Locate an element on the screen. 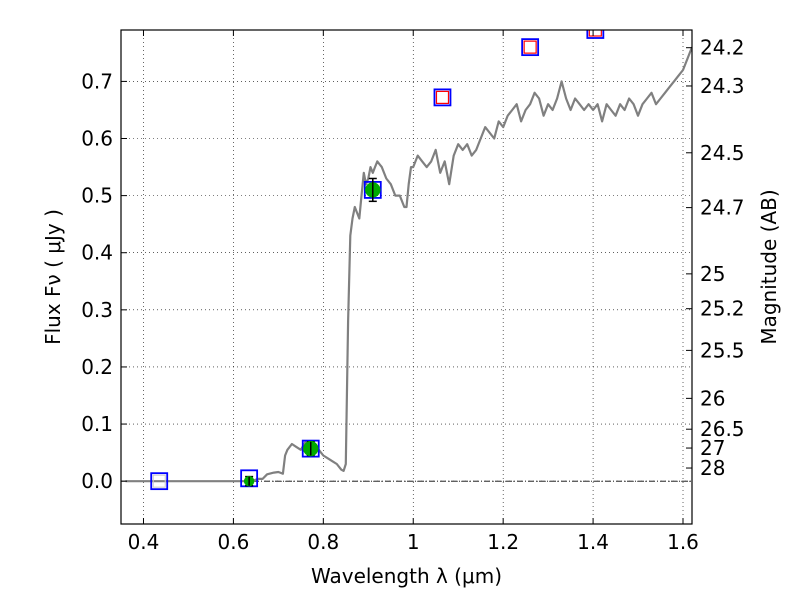 This screenshot has height=605, width=800. magnitude-tick-label: 27 is located at coordinates (712, 448).